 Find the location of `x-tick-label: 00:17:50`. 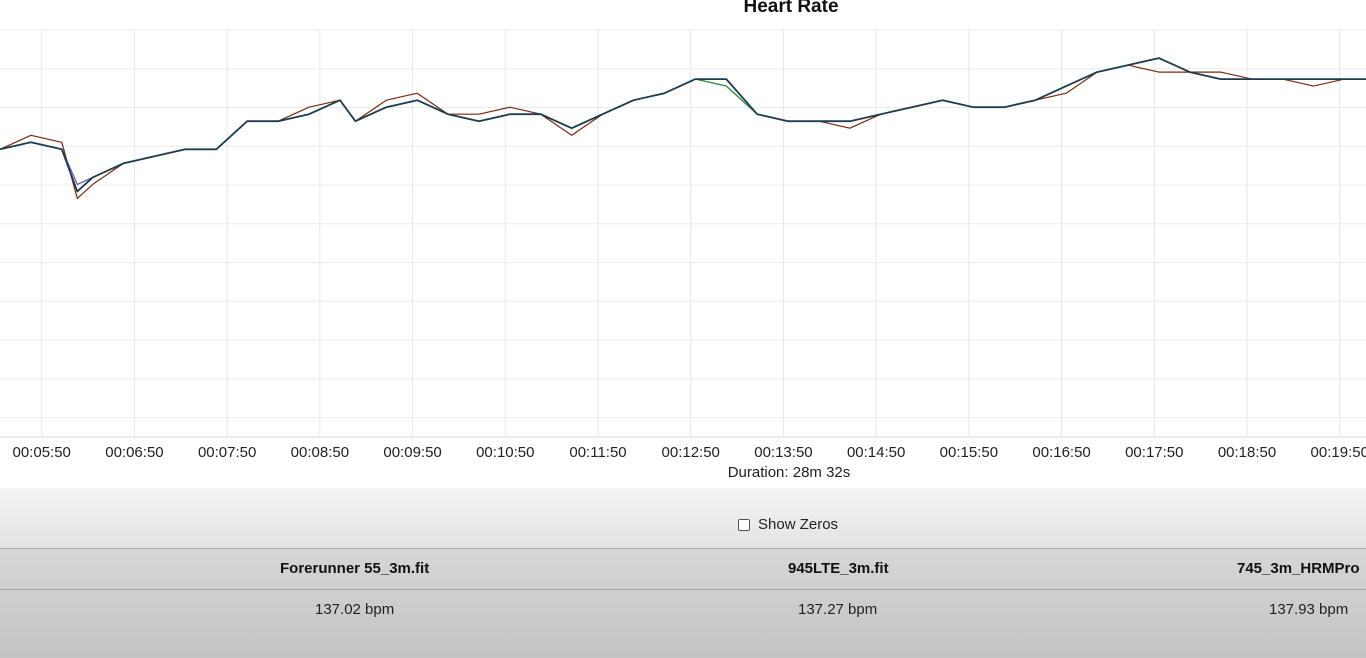

x-tick-label: 00:17:50 is located at coordinates (1154, 452).